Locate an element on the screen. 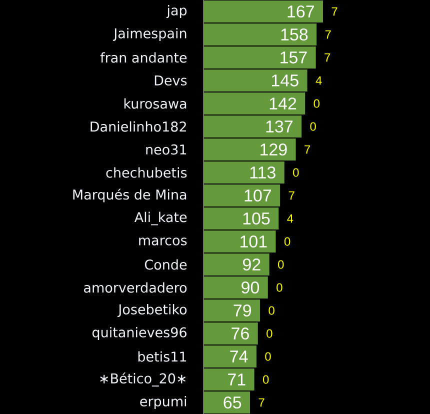  data-label: 74 is located at coordinates (239, 356).